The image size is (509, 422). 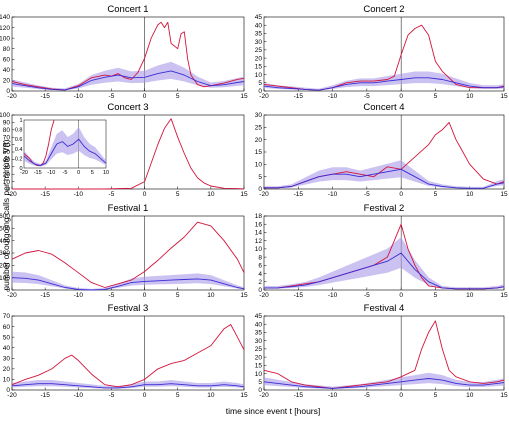 What do you see at coordinates (273, 411) in the screenshot?
I see `x-axis-label: time since event t [hours]` at bounding box center [273, 411].